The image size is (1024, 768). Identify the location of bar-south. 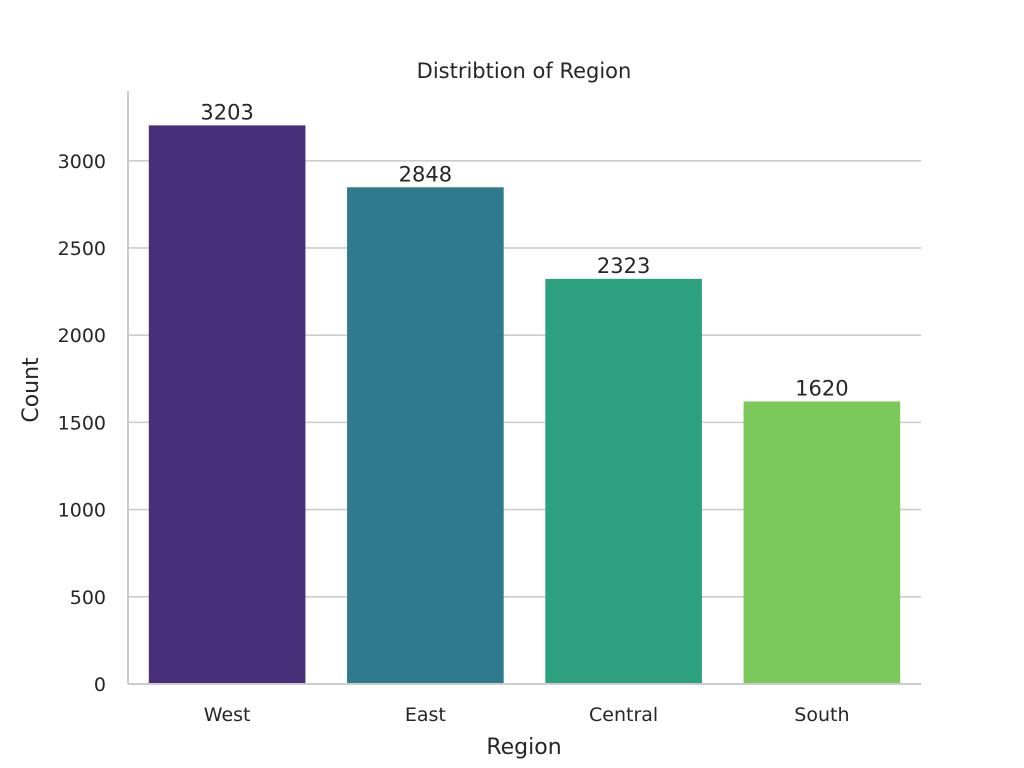
(822, 542).